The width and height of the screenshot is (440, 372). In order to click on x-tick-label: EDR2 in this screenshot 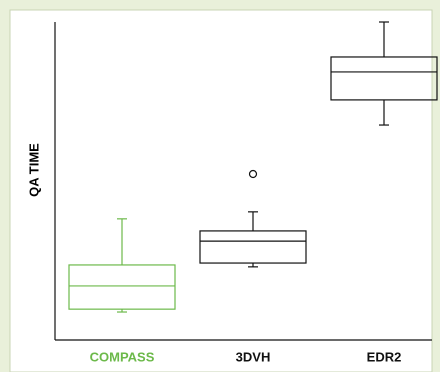, I will do `click(384, 356)`.